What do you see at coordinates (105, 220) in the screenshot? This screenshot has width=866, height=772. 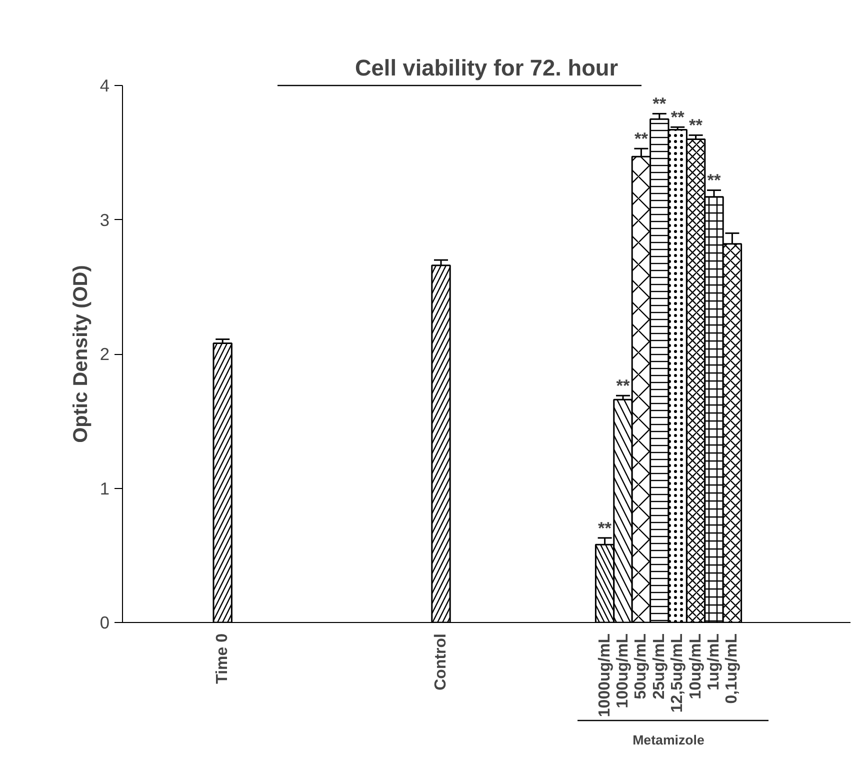 I see `y-tick-label: 3` at bounding box center [105, 220].